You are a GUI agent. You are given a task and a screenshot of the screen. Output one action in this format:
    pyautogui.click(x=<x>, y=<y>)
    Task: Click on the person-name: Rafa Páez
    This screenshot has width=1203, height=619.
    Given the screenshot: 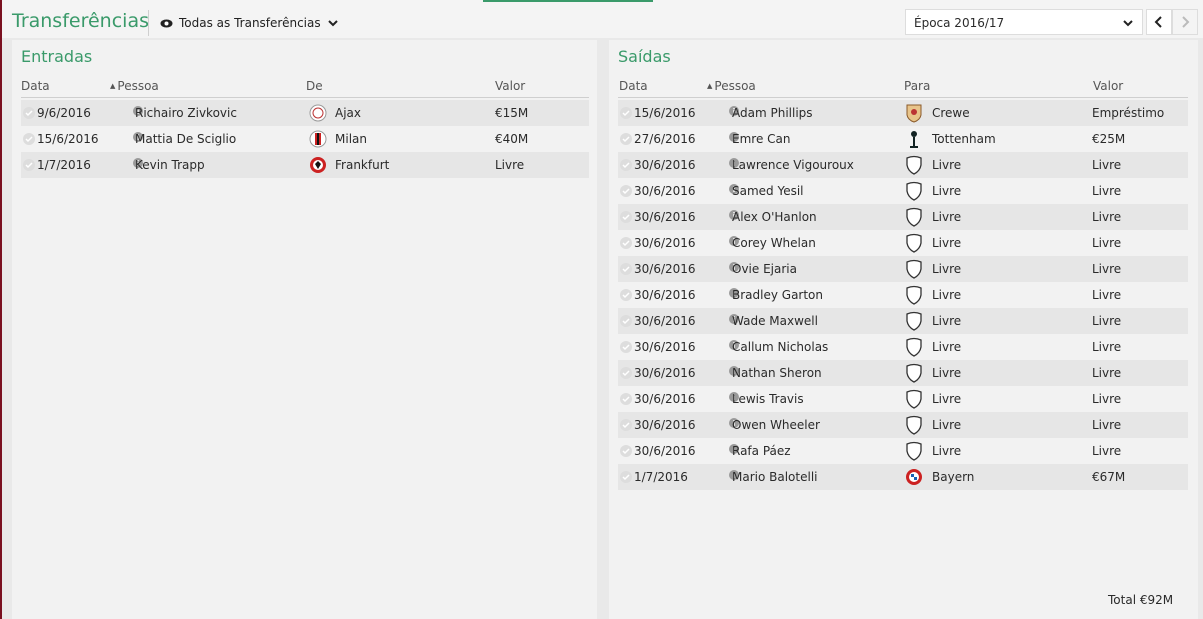 What is the action you would take?
    pyautogui.click(x=761, y=451)
    